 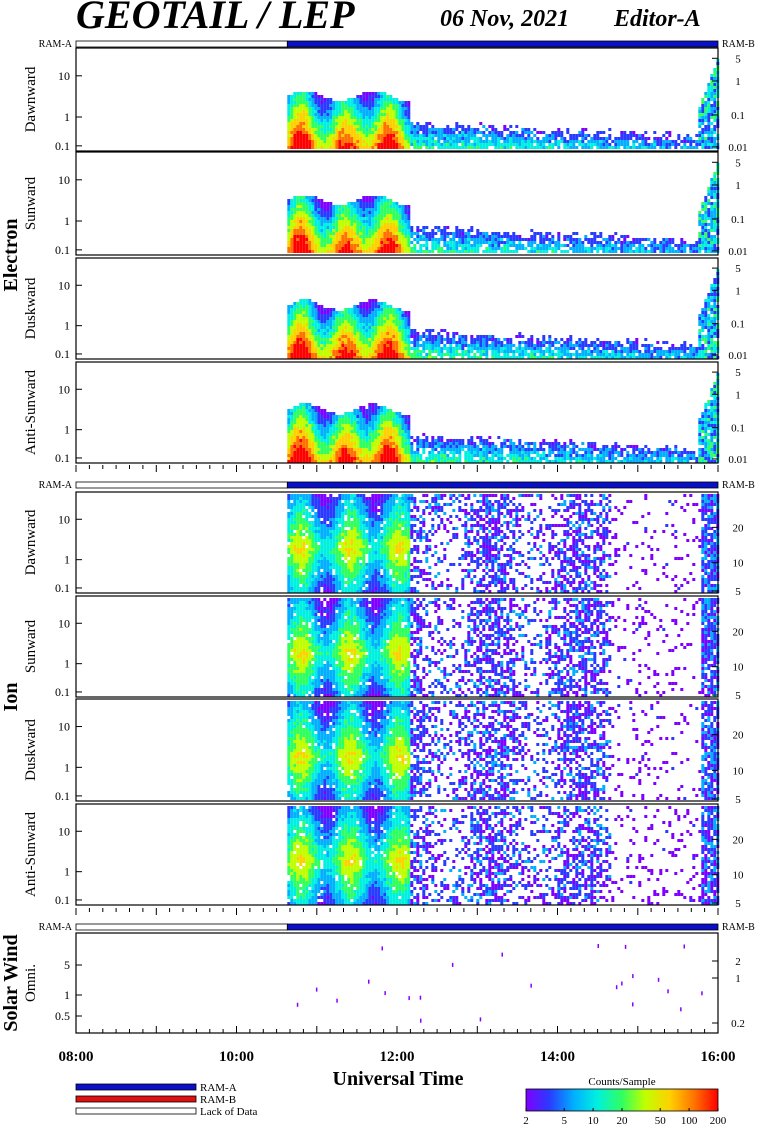 What do you see at coordinates (621, 1082) in the screenshot?
I see `colorbar-title: Counts/Sample` at bounding box center [621, 1082].